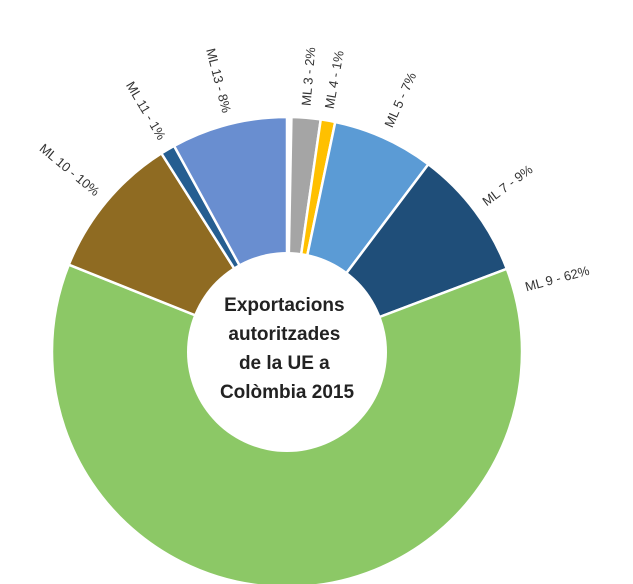  I want to click on slice-label: ML 13 - 8%, so click(218, 81).